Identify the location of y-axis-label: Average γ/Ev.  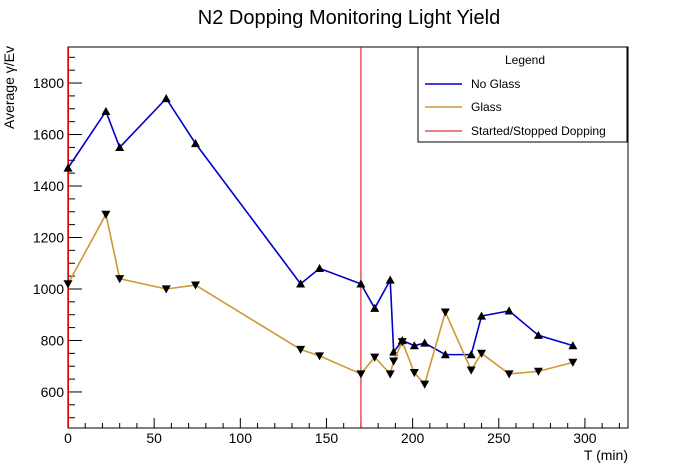
(9, 87).